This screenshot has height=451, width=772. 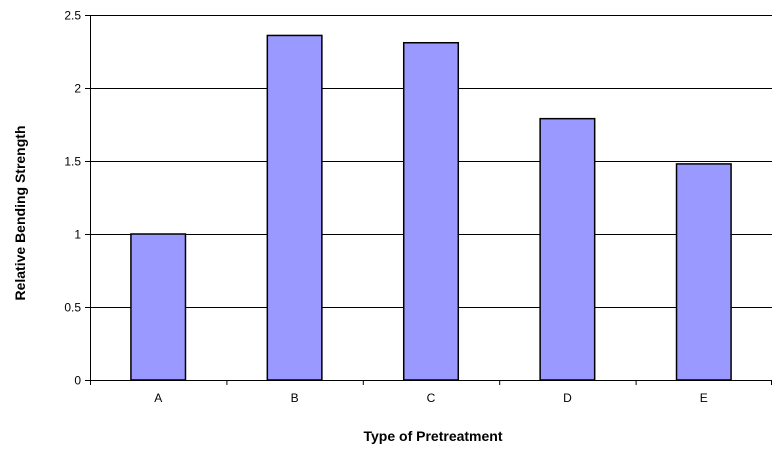 What do you see at coordinates (72, 16) in the screenshot?
I see `y-tick-label: 2.5` at bounding box center [72, 16].